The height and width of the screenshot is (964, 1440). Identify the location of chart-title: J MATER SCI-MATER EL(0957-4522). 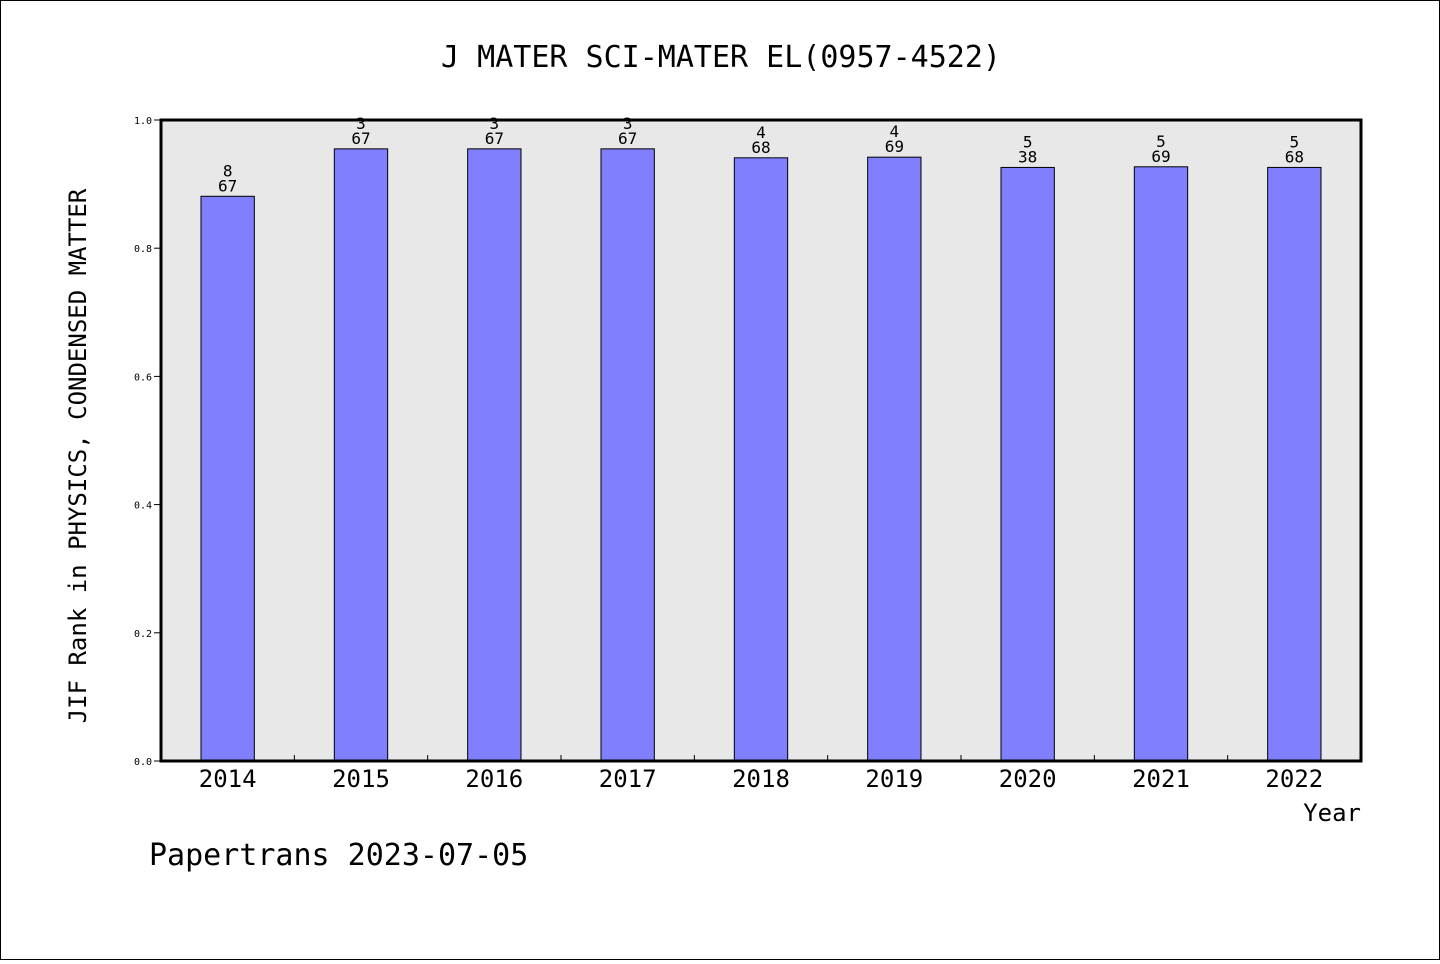
(721, 57).